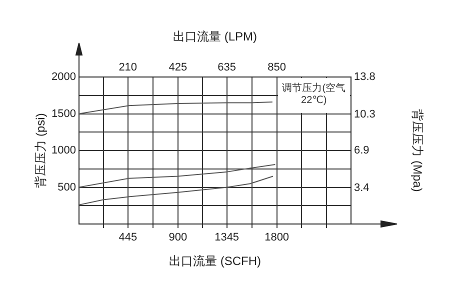 The height and width of the screenshot is (293, 468). I want to click on x-axis-title: 出口流量 (SCFH), so click(215, 261).